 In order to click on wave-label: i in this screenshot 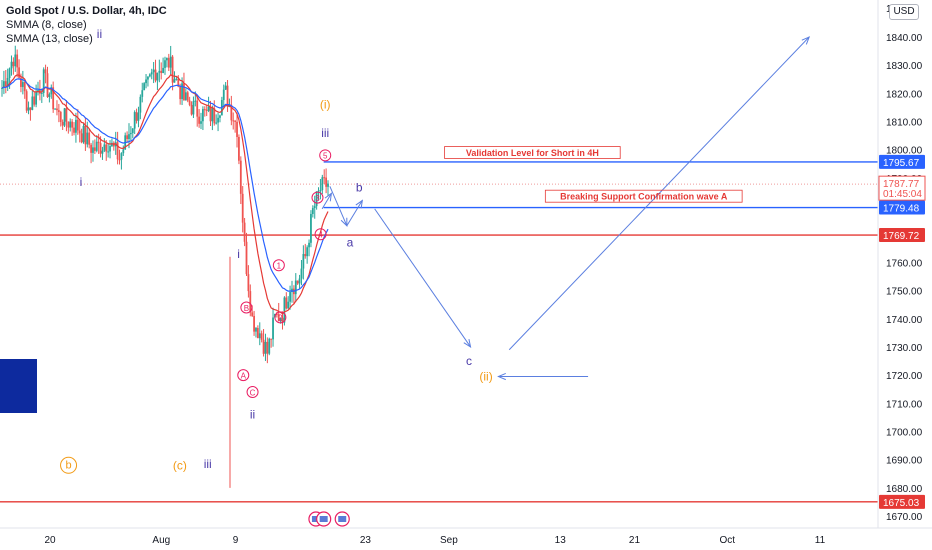, I will do `click(81, 182)`.